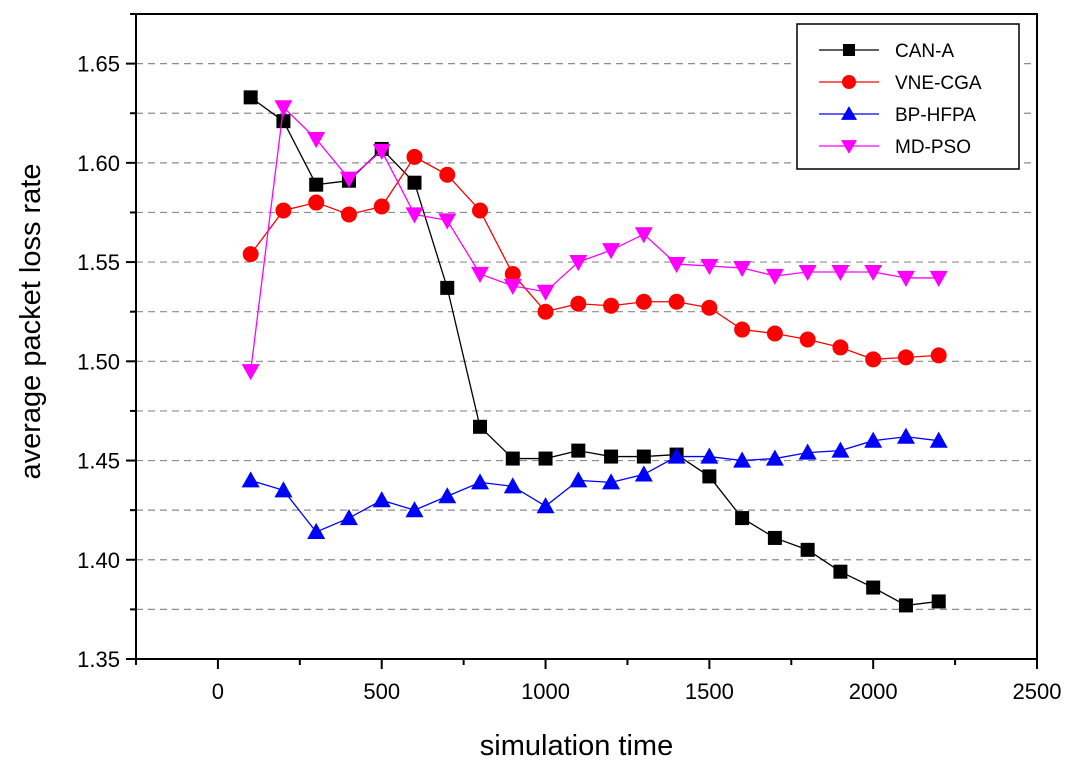 The height and width of the screenshot is (764, 1070). I want to click on legend-item-md-pso: MD-PSO, so click(895, 147).